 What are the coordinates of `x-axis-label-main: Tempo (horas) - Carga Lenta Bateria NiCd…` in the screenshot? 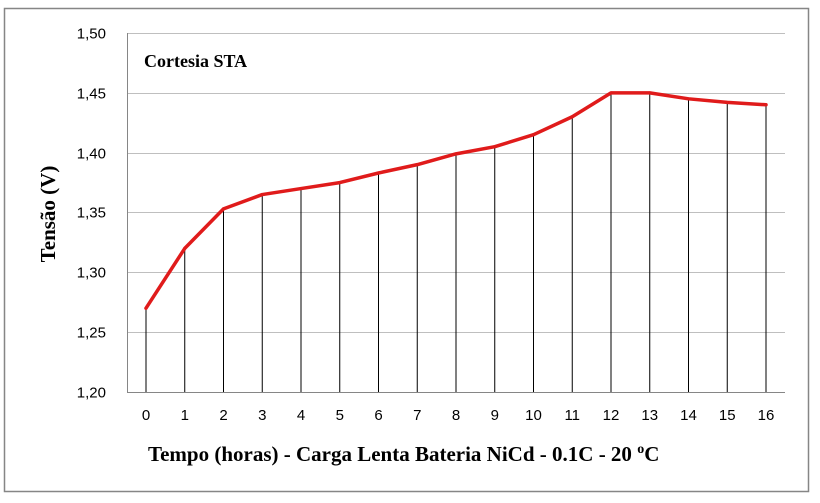 It's located at (392, 454).